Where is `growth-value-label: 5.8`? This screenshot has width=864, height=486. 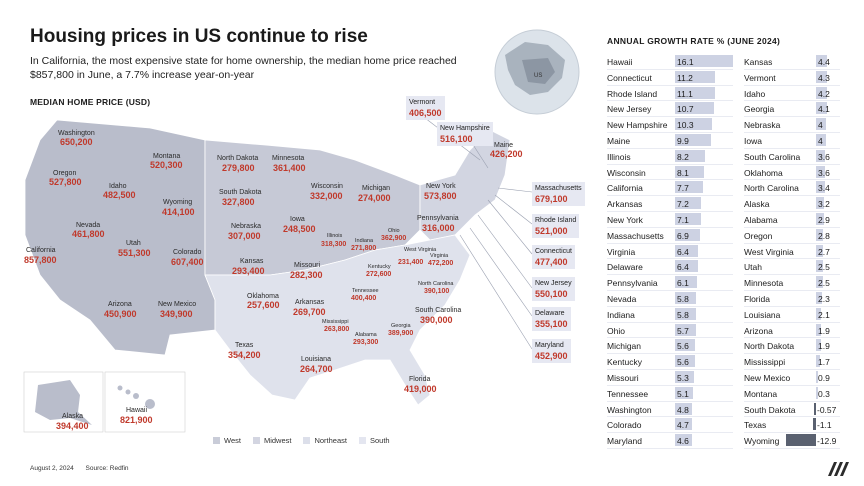
growth-value-label: 5.8 is located at coordinates (683, 298).